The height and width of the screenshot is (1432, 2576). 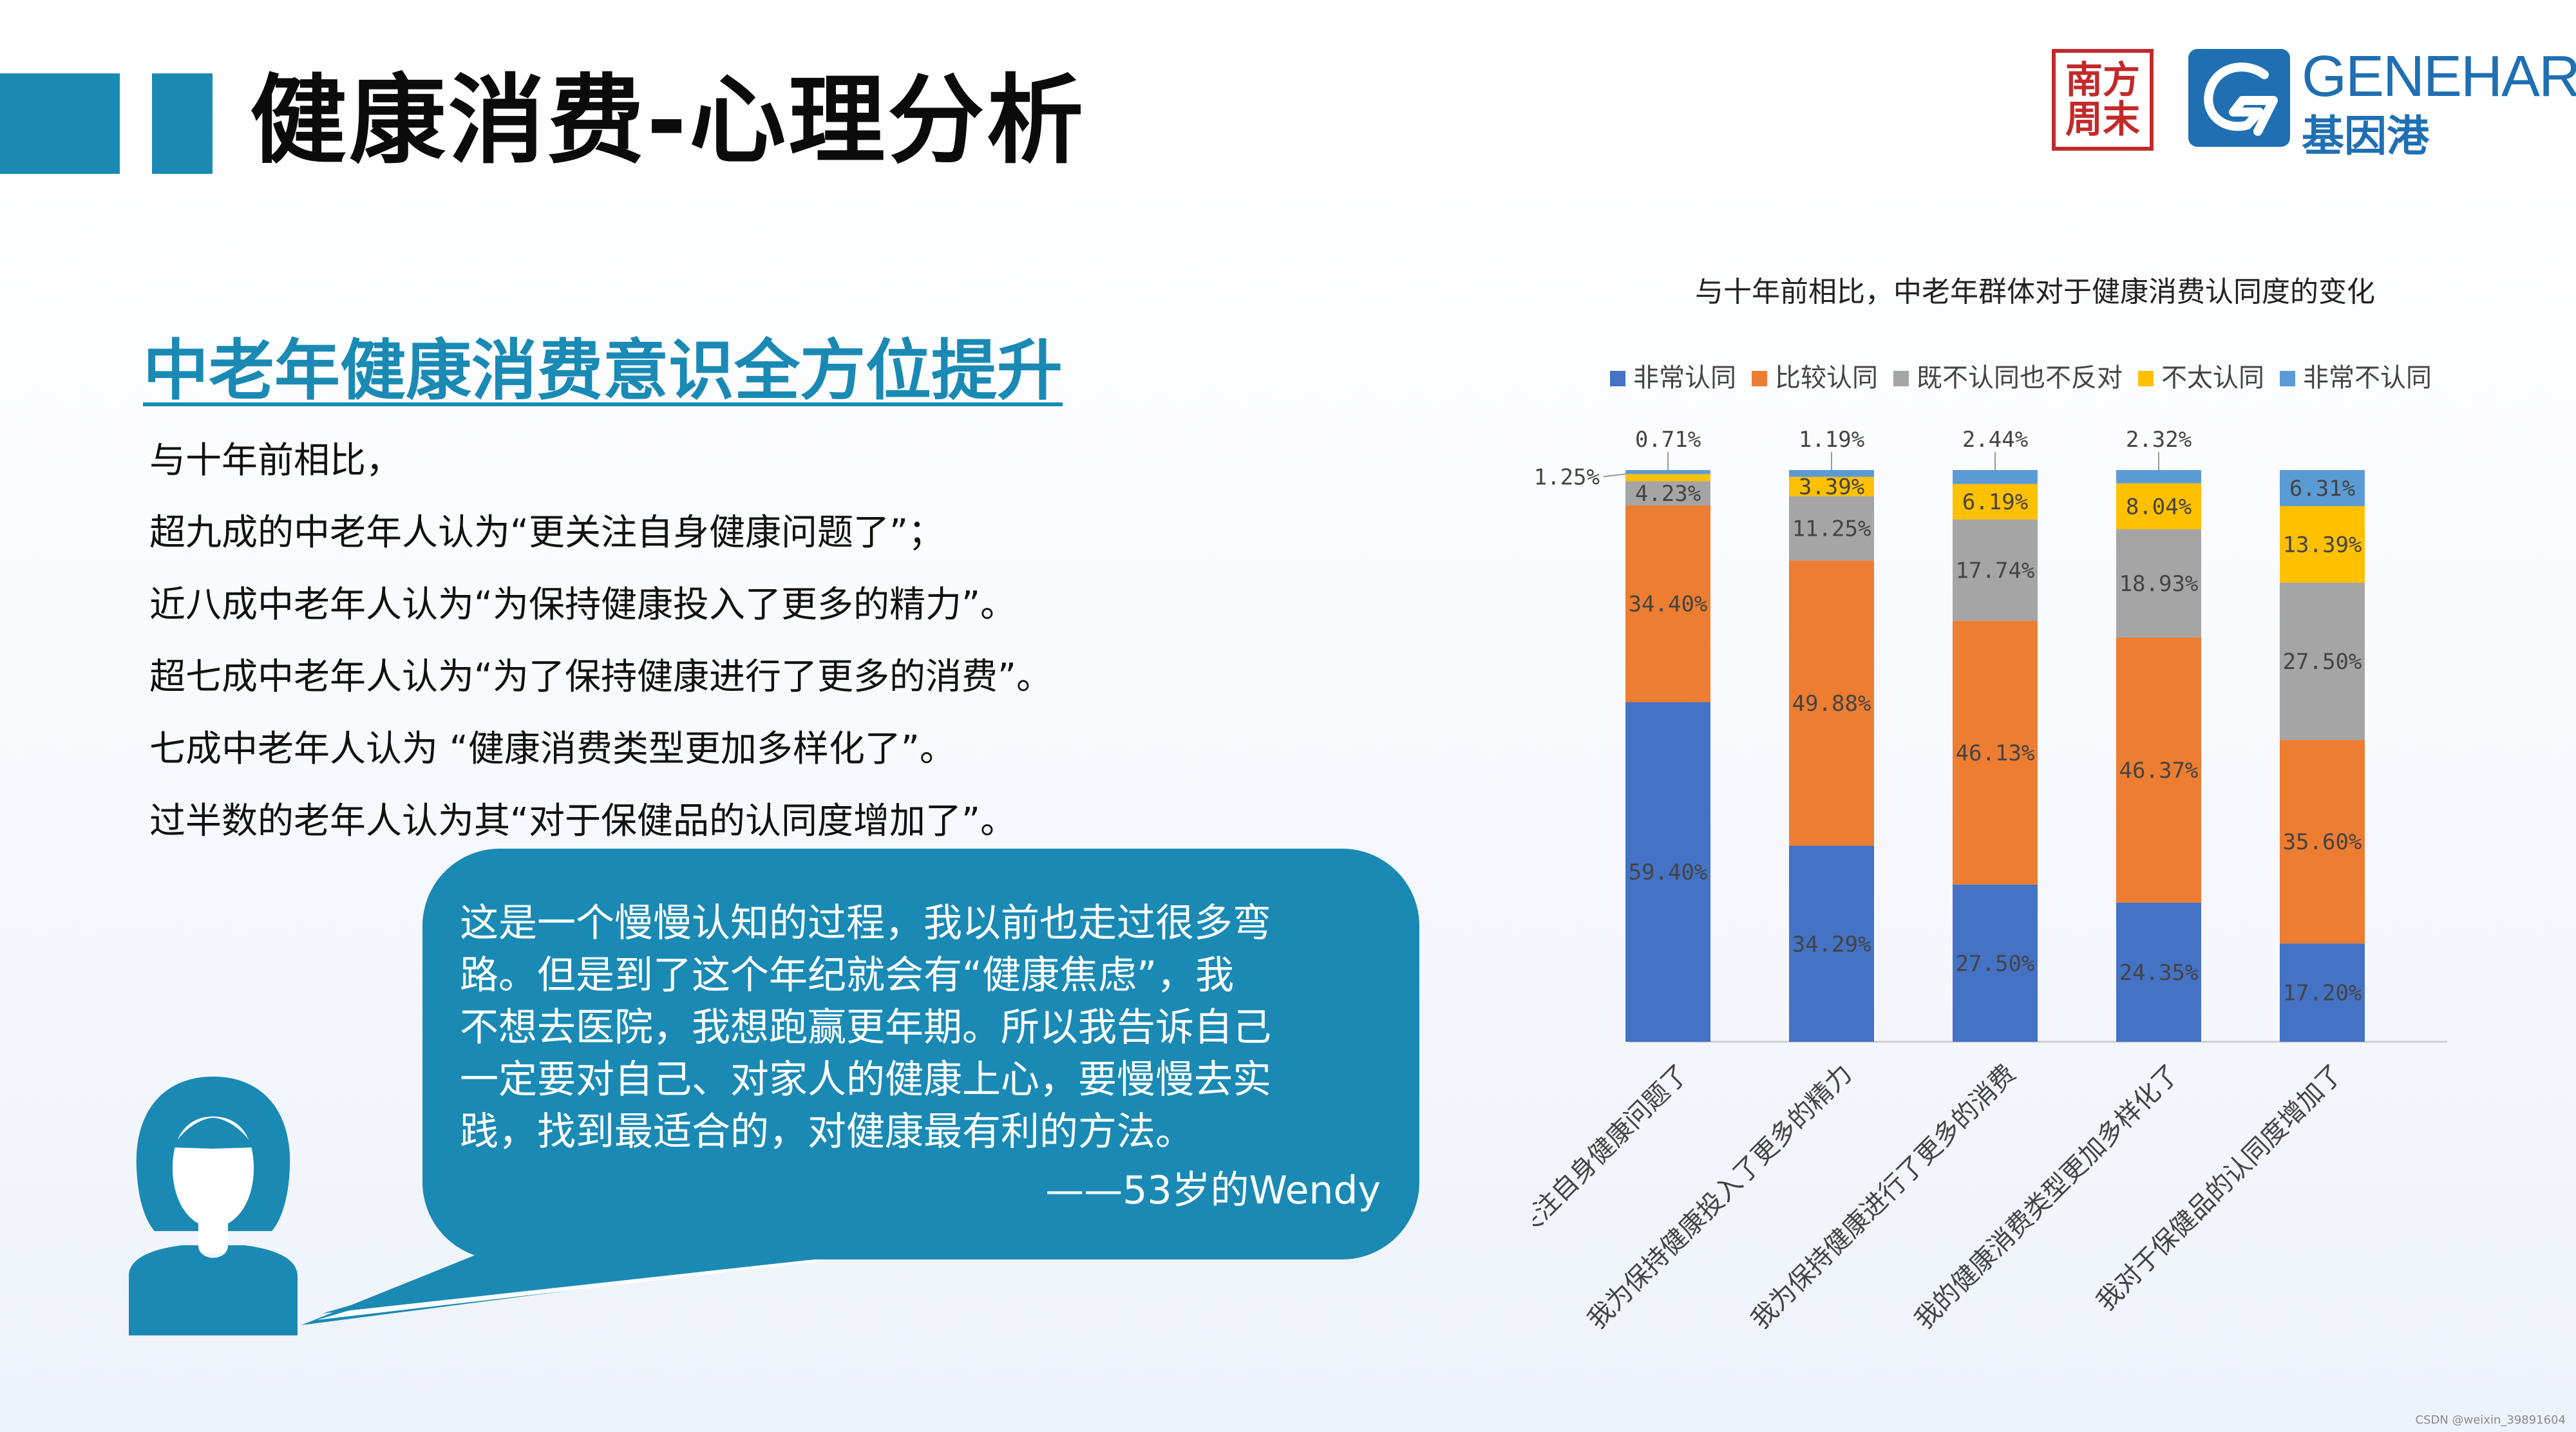 I want to click on data-label: 18.93%, so click(x=2159, y=584).